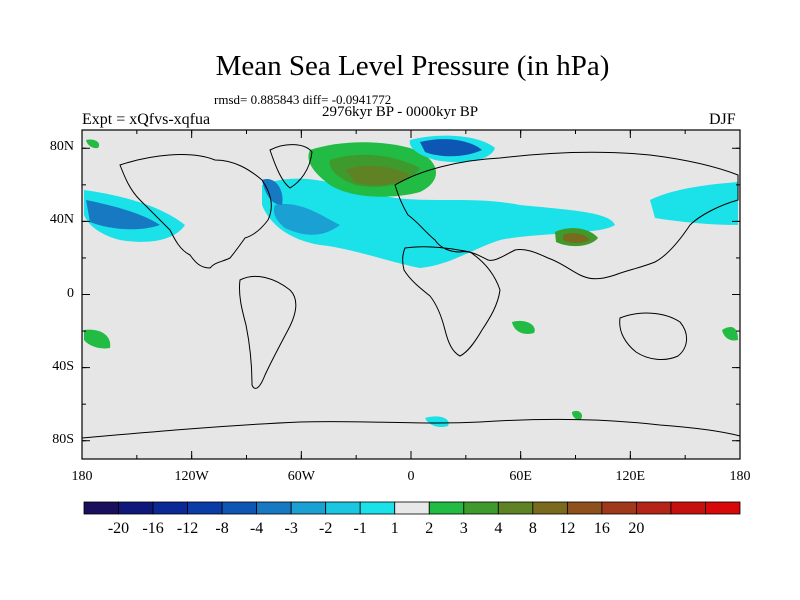 The image size is (800, 600). I want to click on lat-label: 0, so click(70, 293).